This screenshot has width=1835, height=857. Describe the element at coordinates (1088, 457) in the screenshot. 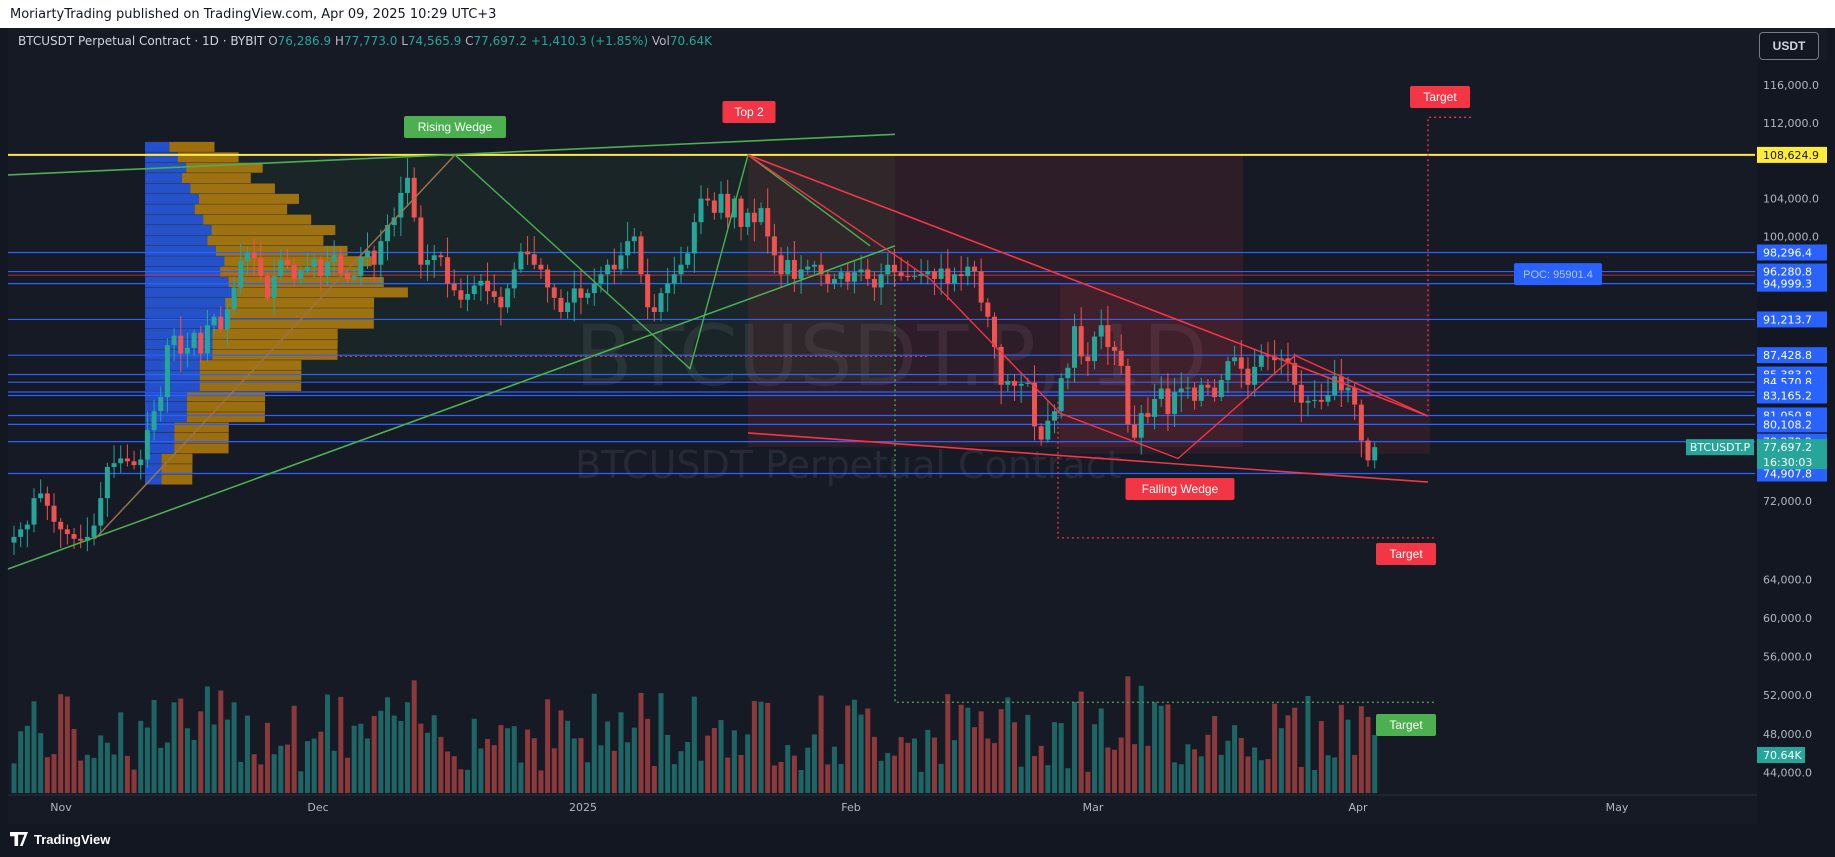

I see `falling-wedge-bottom` at that location.